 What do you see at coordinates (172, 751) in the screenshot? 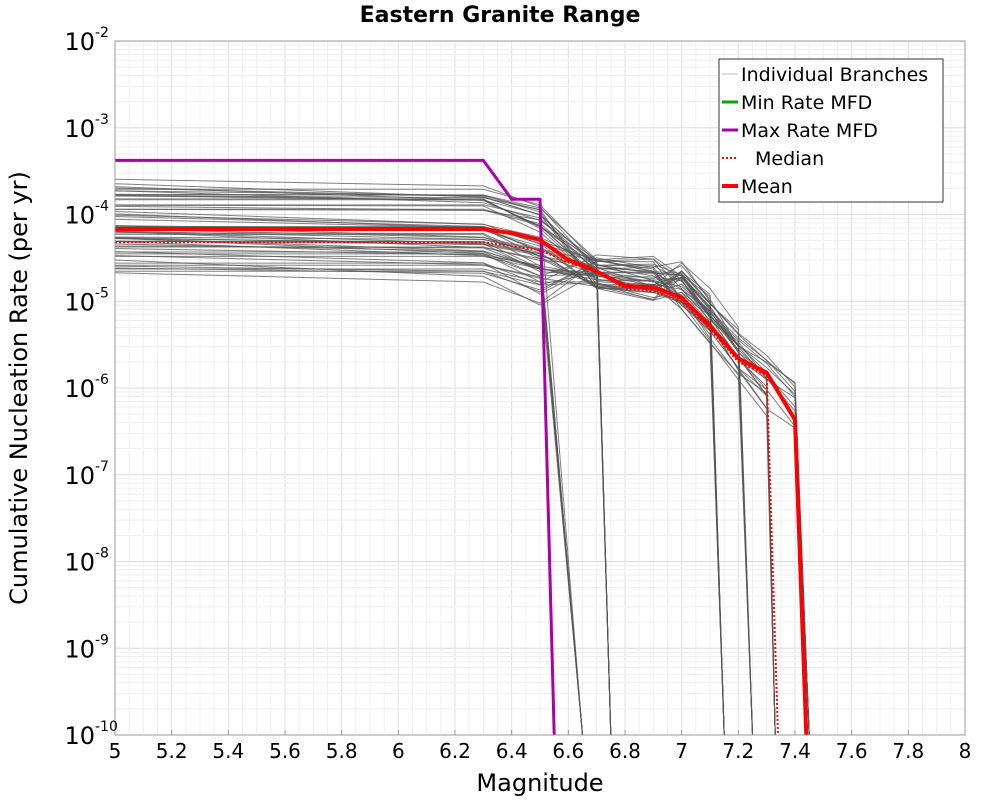
I see `x-tick-label: 5.2` at bounding box center [172, 751].